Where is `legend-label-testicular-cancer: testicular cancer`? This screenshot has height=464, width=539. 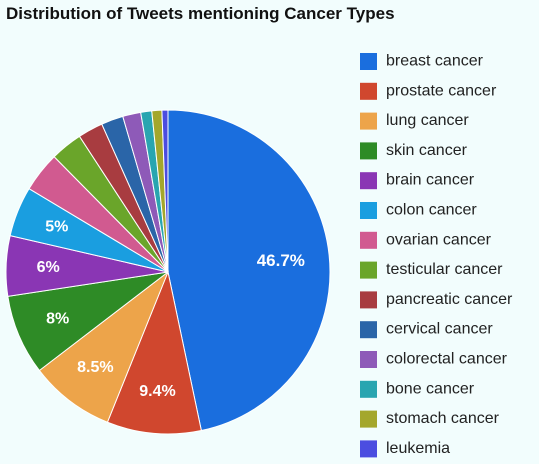
legend-label-testicular-cancer: testicular cancer is located at coordinates (444, 269).